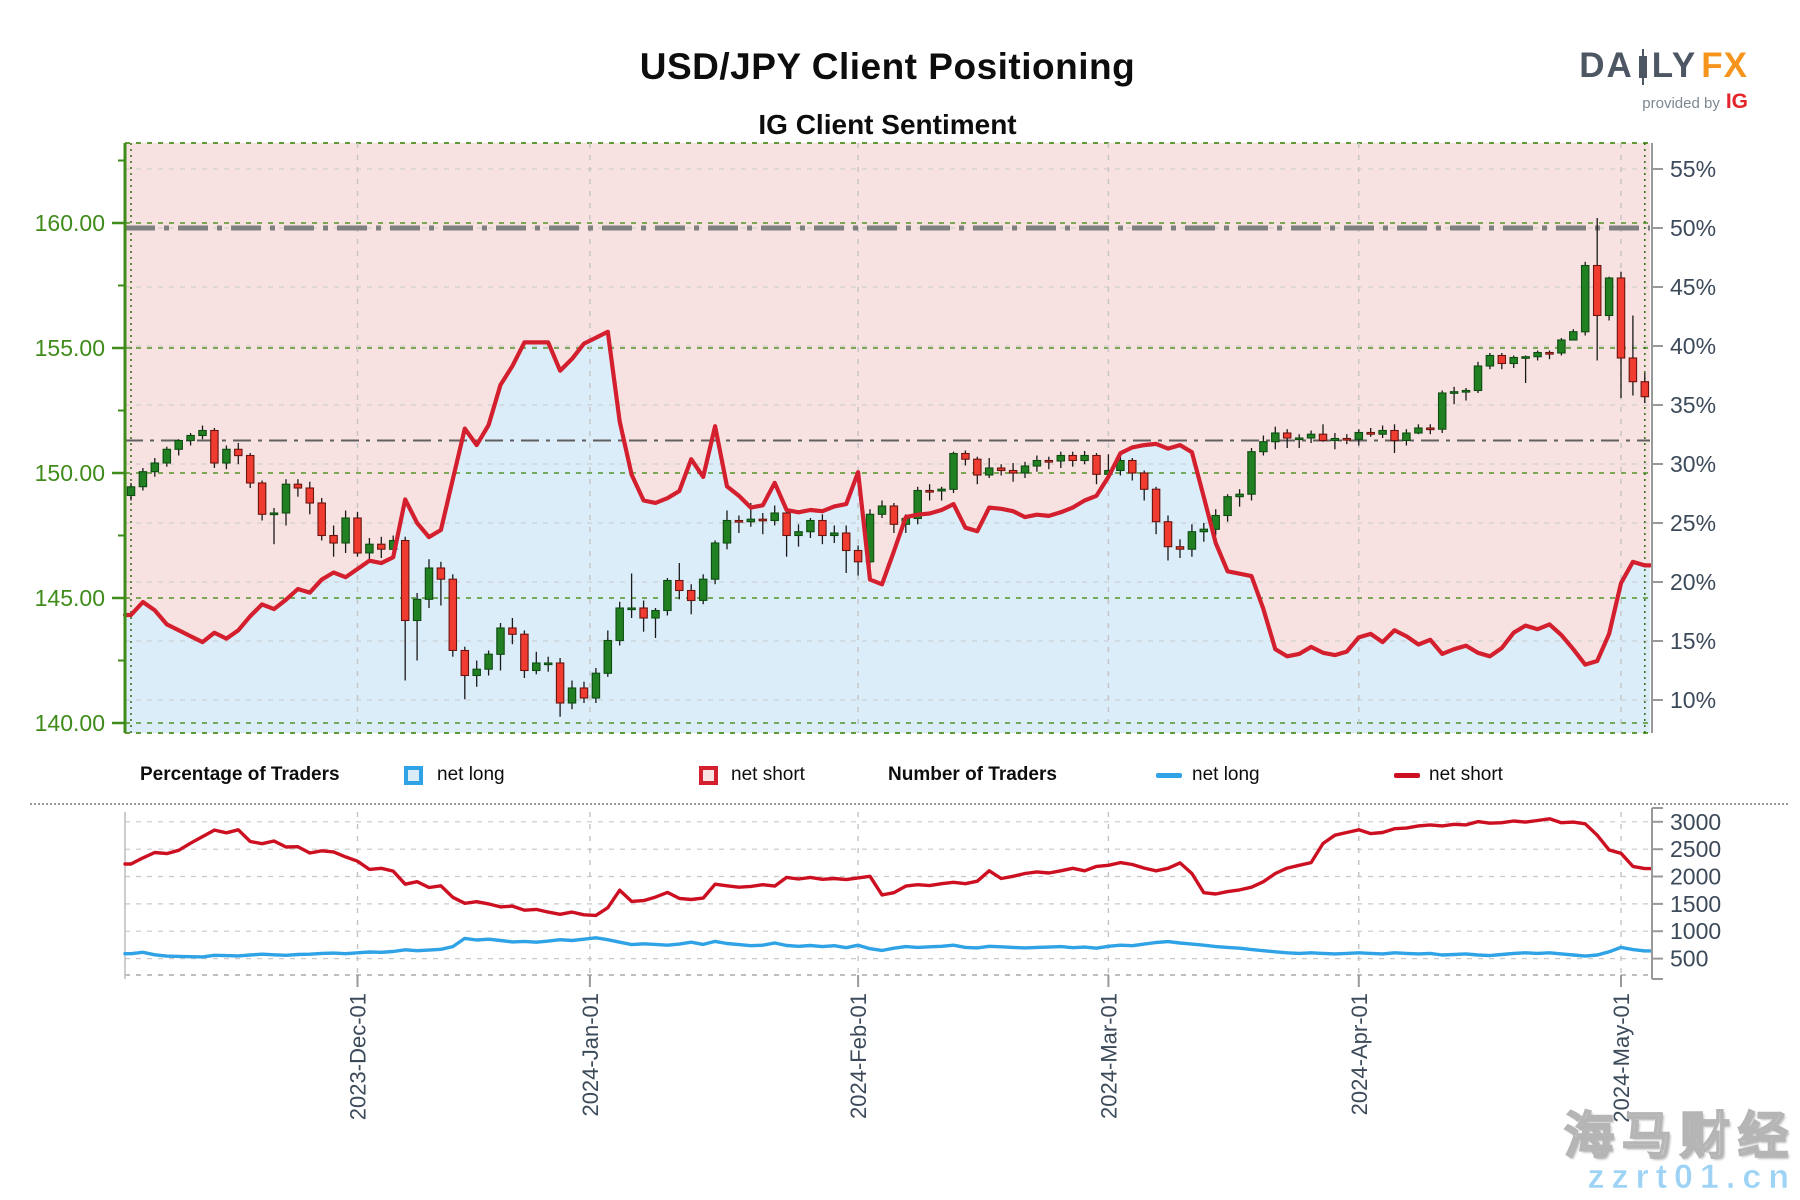 The height and width of the screenshot is (1200, 1800). What do you see at coordinates (1693, 582) in the screenshot?
I see `svg-text: 20%` at bounding box center [1693, 582].